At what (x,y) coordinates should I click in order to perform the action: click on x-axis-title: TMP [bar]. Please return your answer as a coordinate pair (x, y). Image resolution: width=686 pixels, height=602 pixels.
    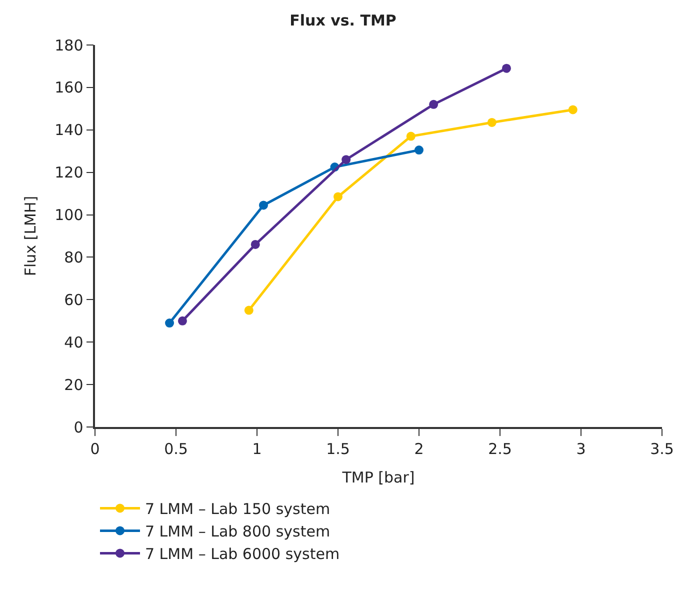
    Looking at the image, I should click on (378, 477).